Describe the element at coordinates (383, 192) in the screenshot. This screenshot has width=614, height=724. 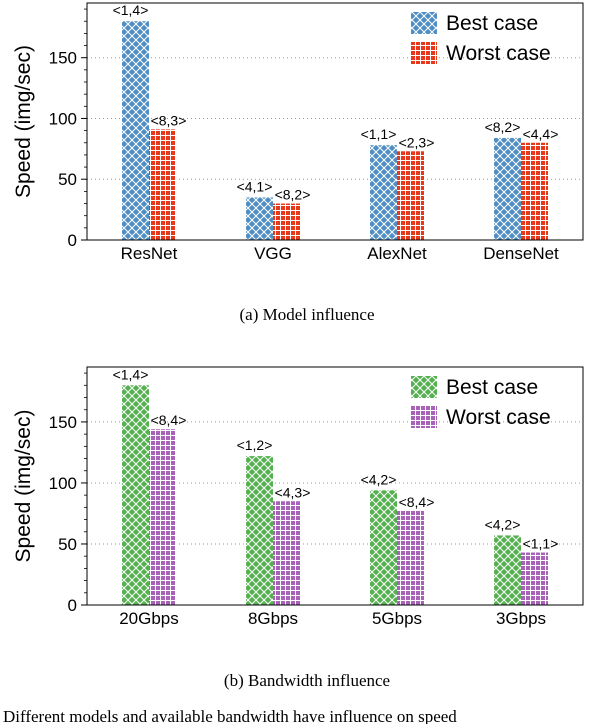
I see `bar-best-case-alexnet` at that location.